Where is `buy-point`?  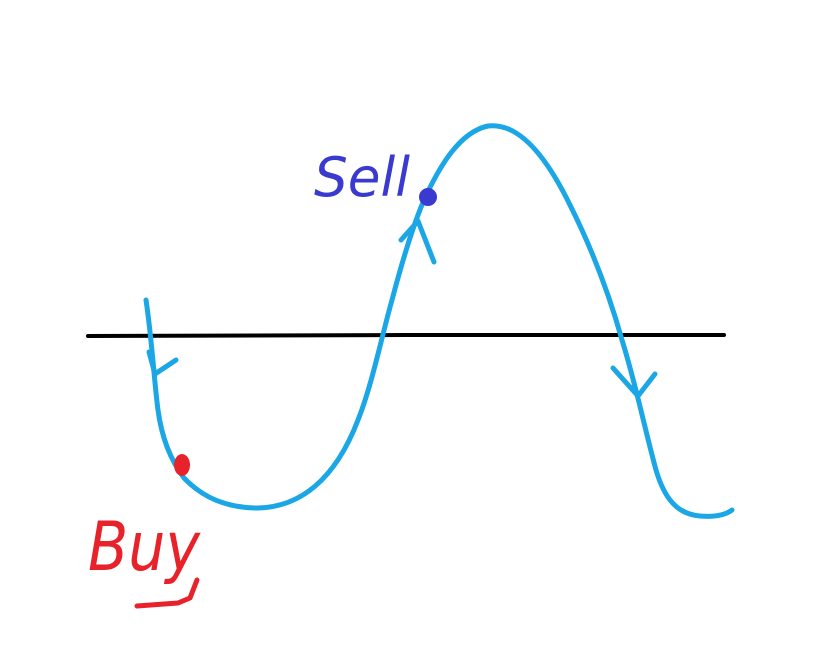
buy-point is located at coordinates (182, 465).